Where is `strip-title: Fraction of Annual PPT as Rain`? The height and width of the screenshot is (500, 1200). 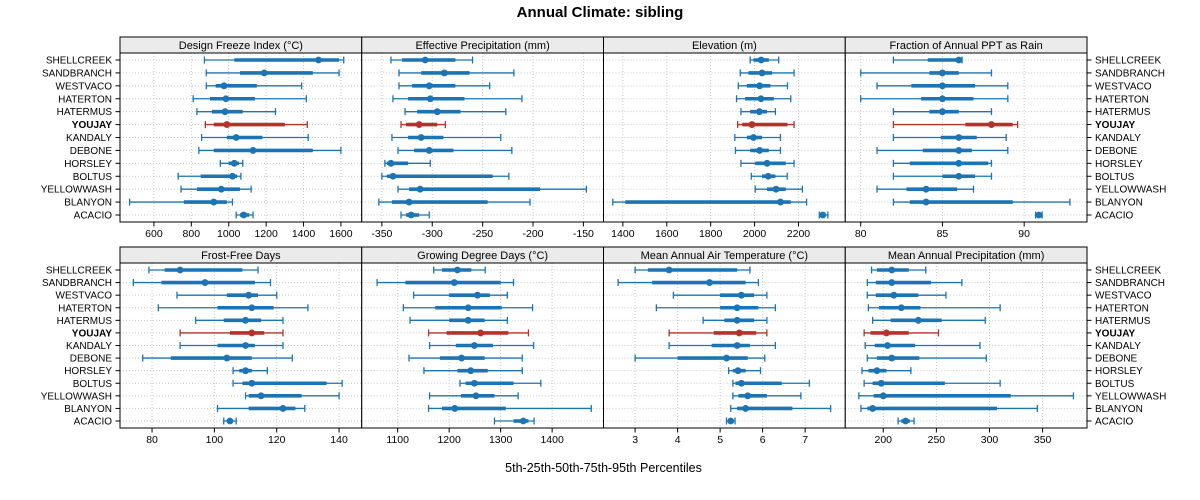 strip-title: Fraction of Annual PPT as Rain is located at coordinates (965, 46).